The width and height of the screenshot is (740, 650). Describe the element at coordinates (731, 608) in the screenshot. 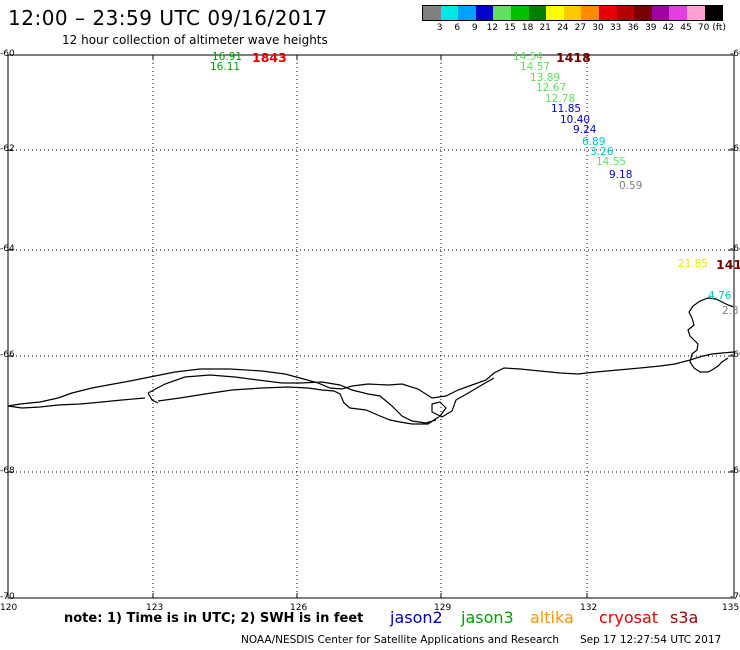

I see `longitude-label: 135` at that location.